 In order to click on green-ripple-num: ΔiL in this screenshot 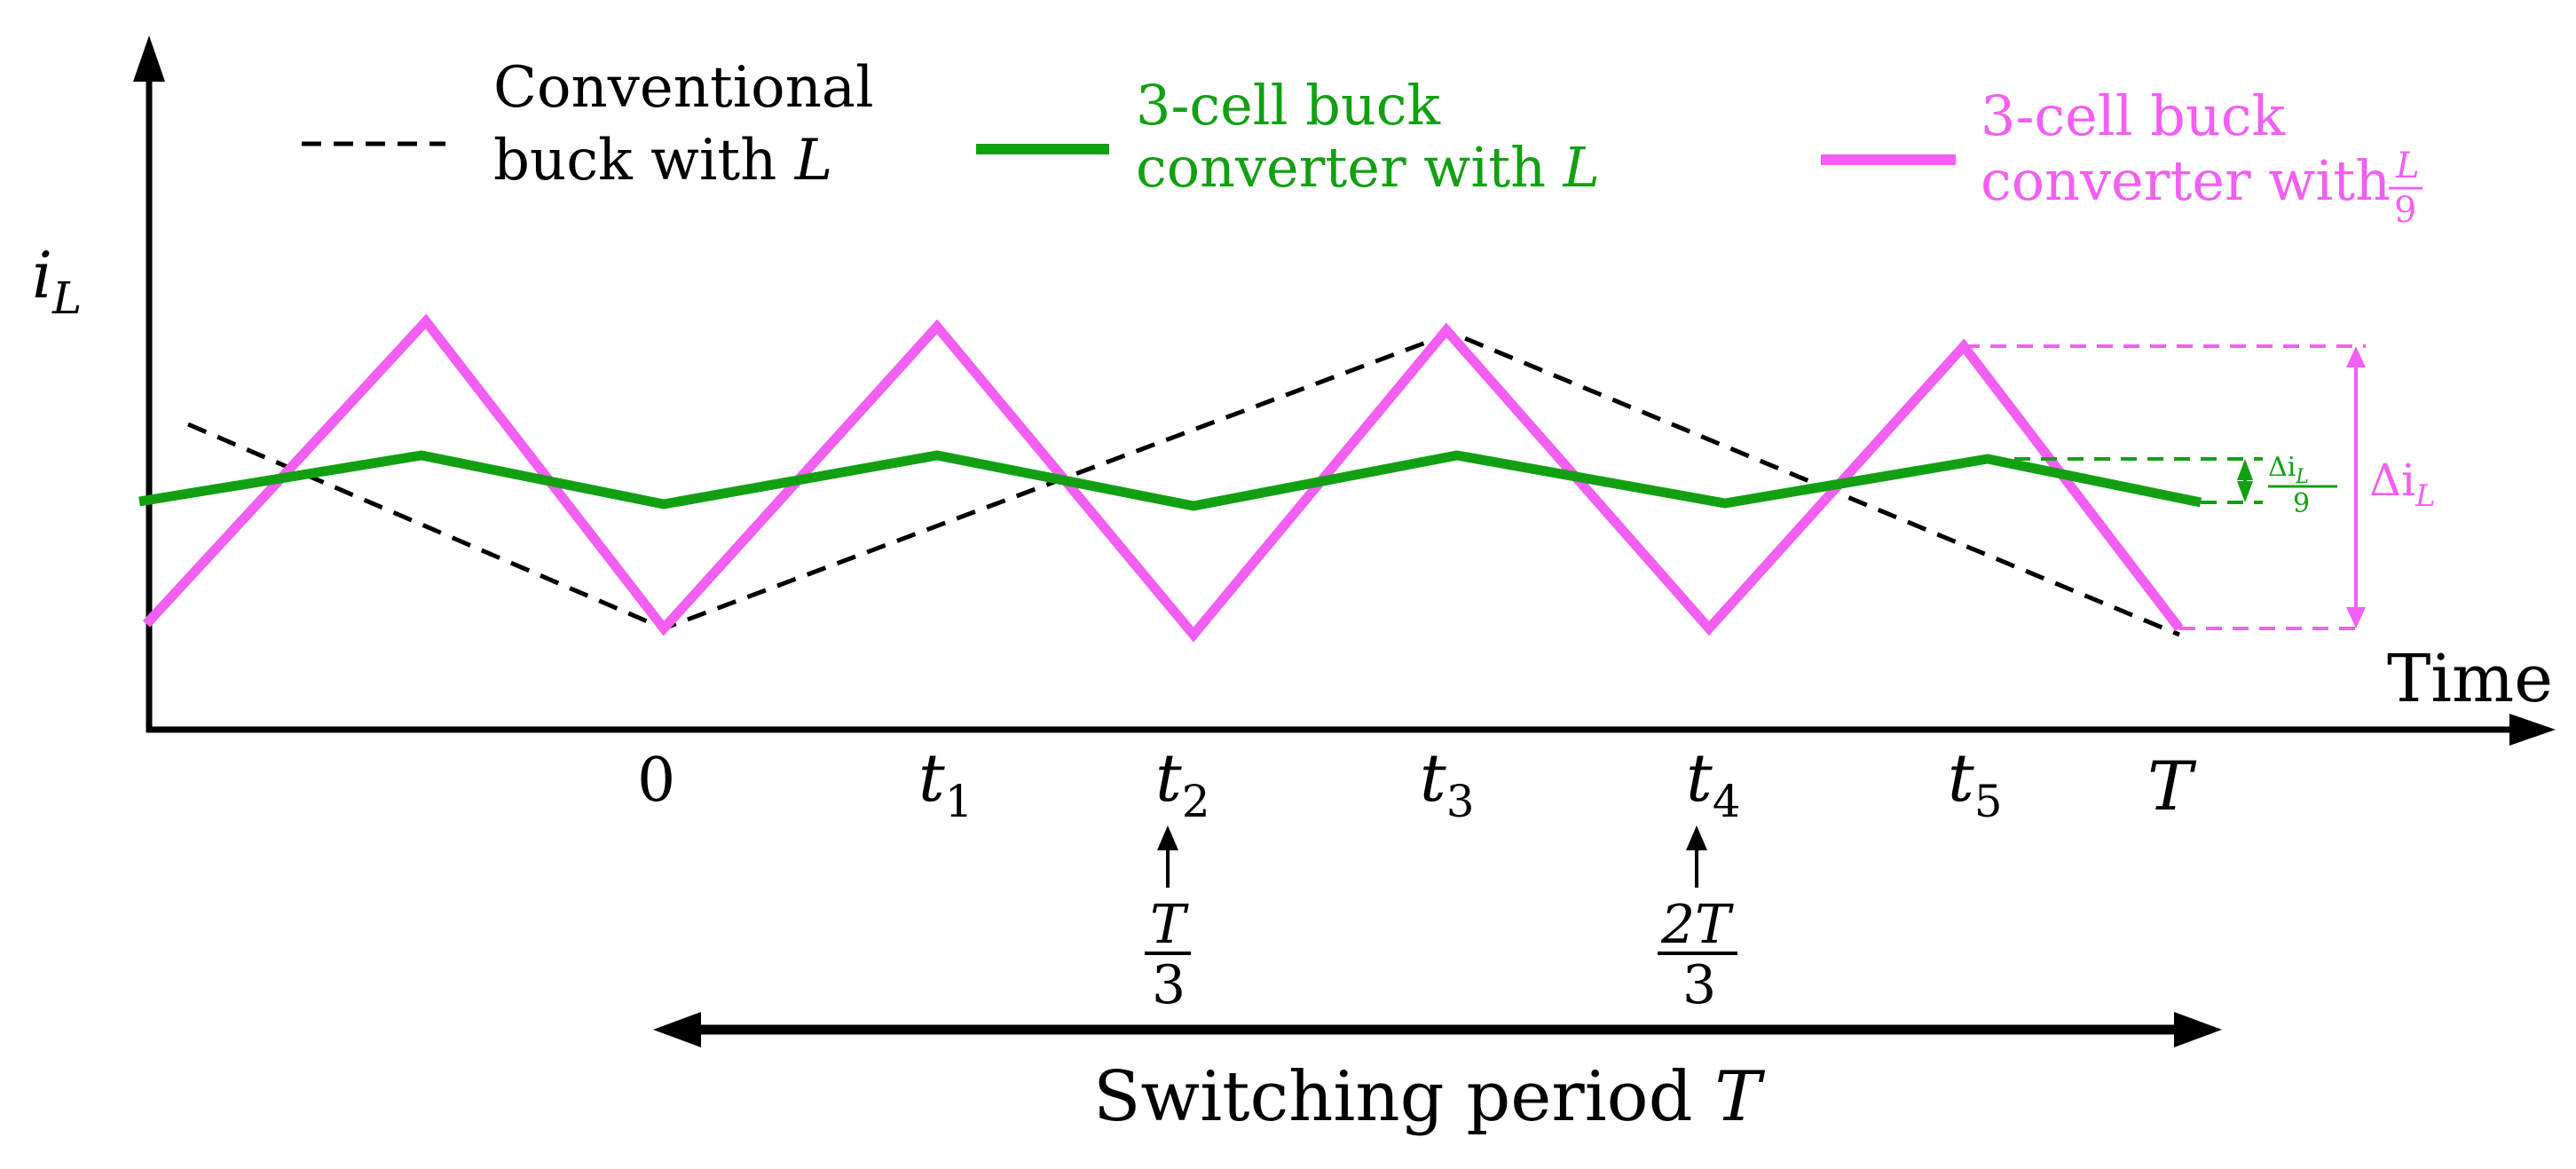, I will do `click(2289, 470)`.